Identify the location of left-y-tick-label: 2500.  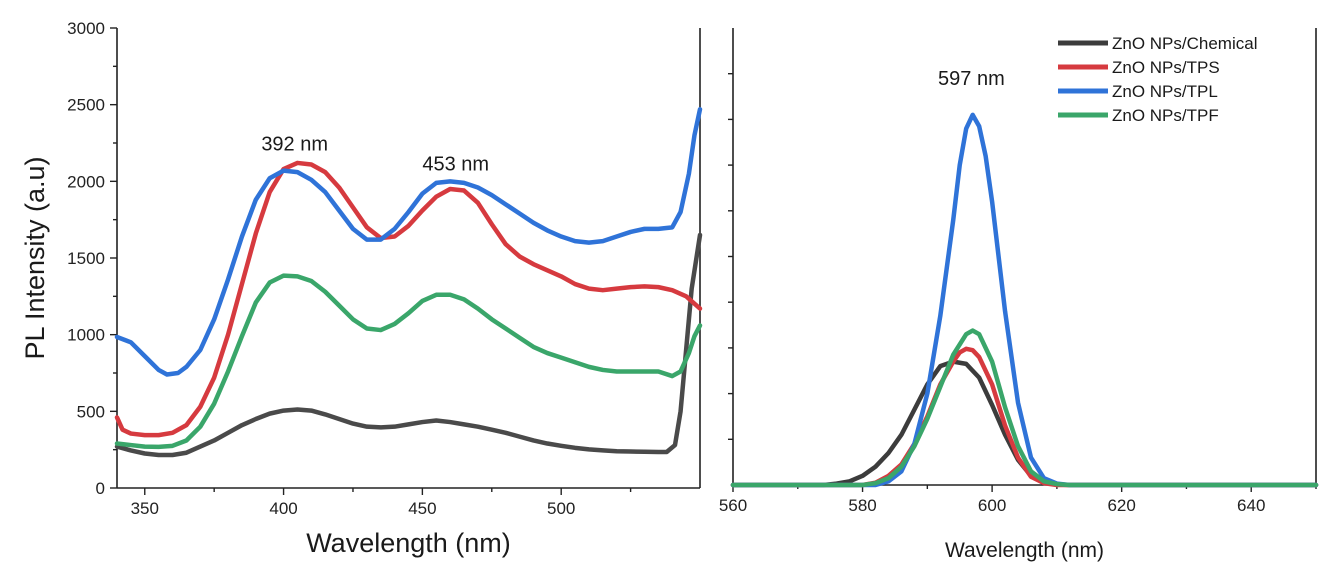
(86, 105).